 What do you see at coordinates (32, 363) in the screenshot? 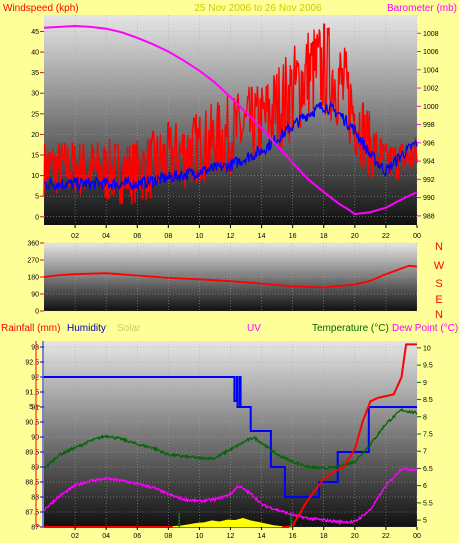
I see `left-tick-label: 92.5` at bounding box center [32, 363].